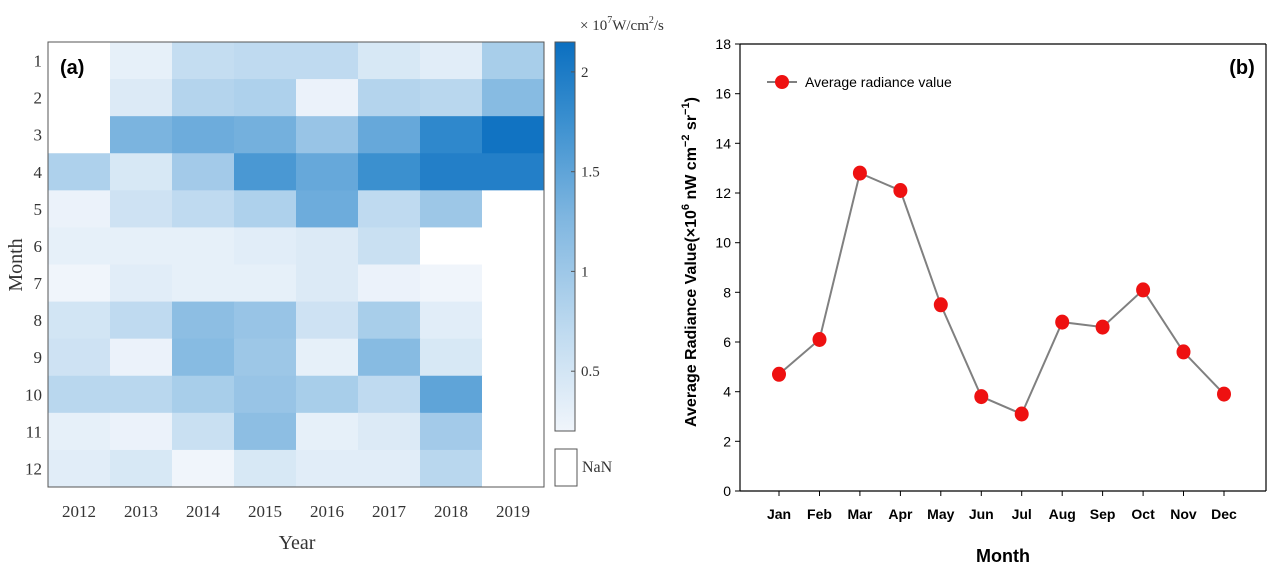 This screenshot has width=1276, height=571. What do you see at coordinates (981, 514) in the screenshot?
I see `line-x-tick-label: Jun` at bounding box center [981, 514].